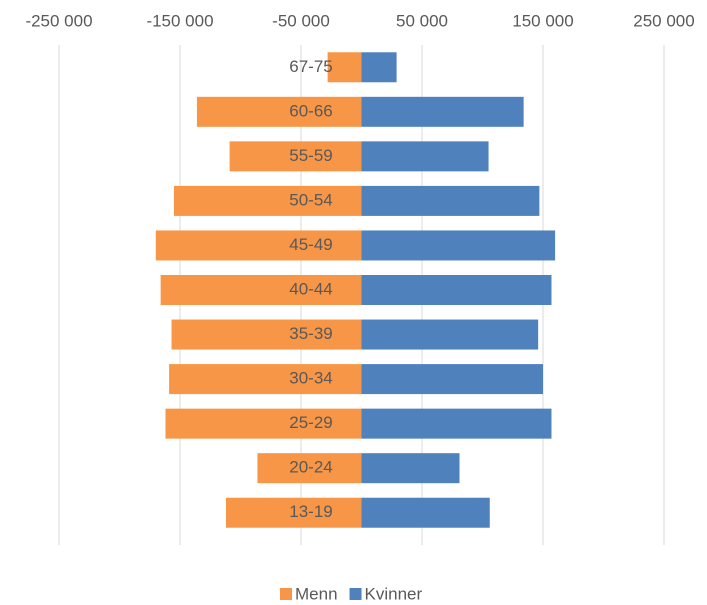 The image size is (707, 605). What do you see at coordinates (310, 244) in the screenshot?
I see `category-label: 45-49` at bounding box center [310, 244].